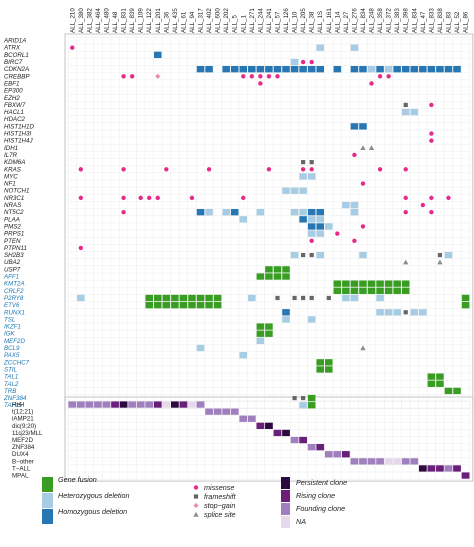 This screenshot has width=474, height=547. I want to click on legend-label-gene: Gene fusion, so click(77, 479).